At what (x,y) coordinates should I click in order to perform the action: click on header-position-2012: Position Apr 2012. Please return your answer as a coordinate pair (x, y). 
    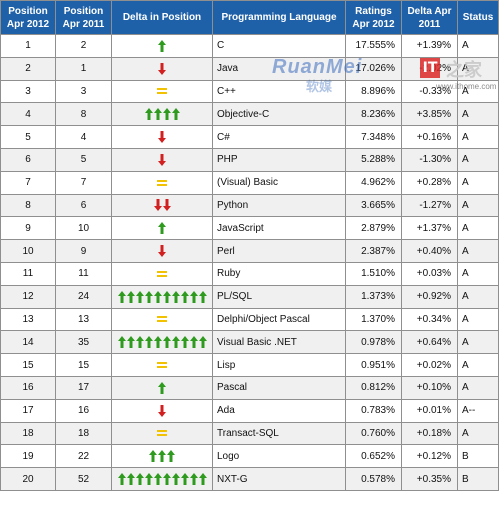
    Looking at the image, I should click on (28, 17).